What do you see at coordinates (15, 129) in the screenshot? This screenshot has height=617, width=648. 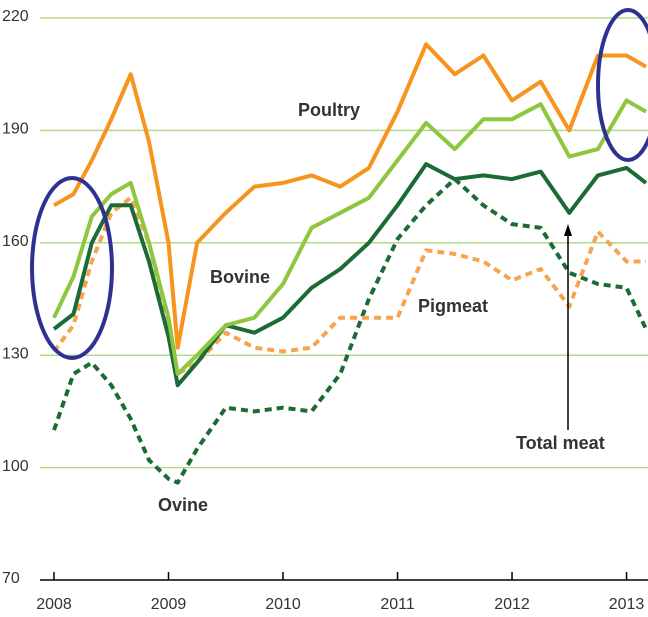 I see `y-tick-label: 190` at bounding box center [15, 129].